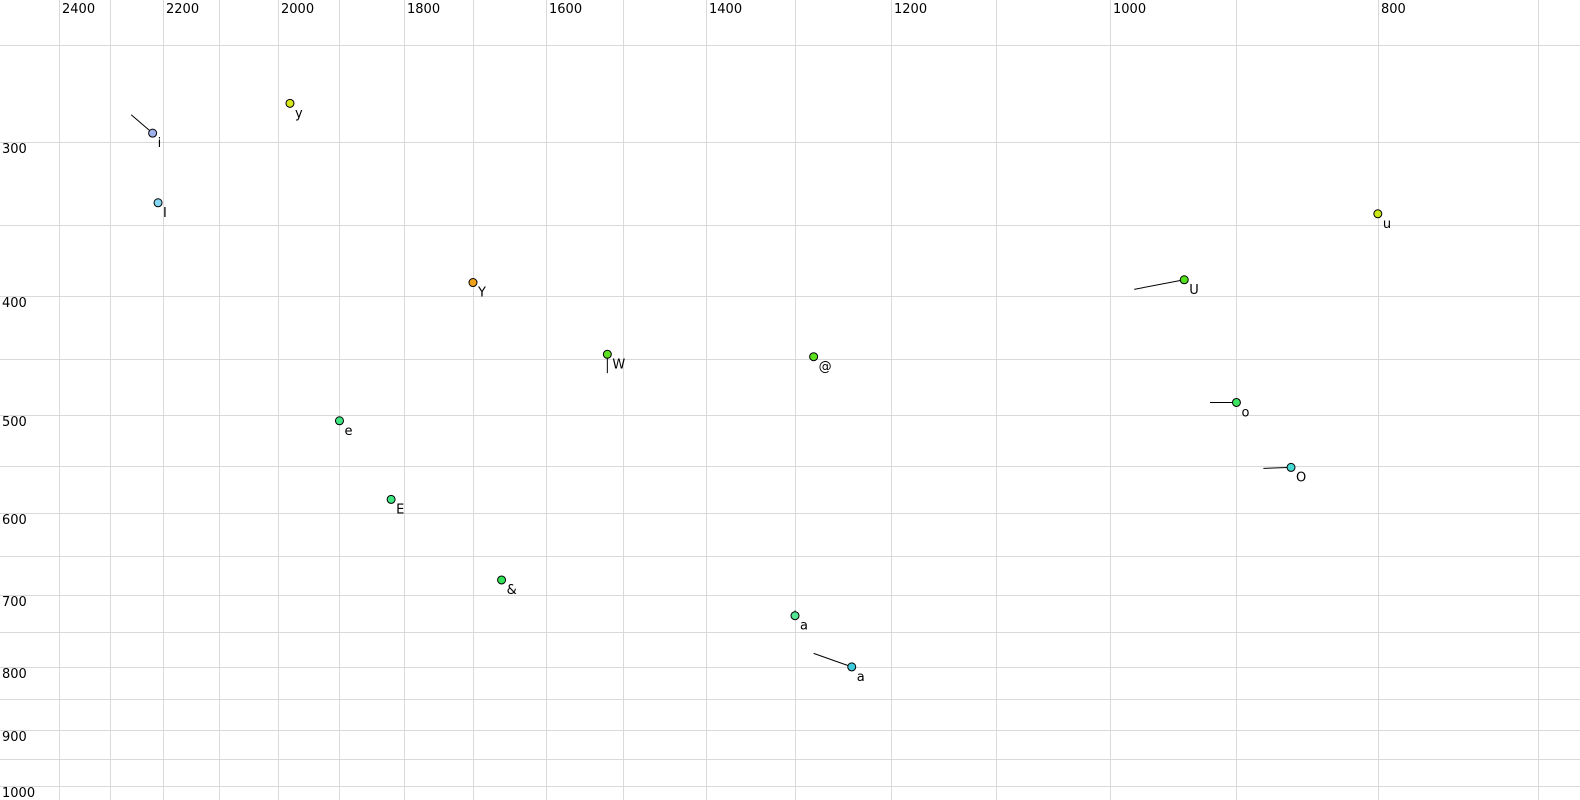 This screenshot has width=1580, height=800. What do you see at coordinates (481, 293) in the screenshot?
I see `data-point-label: Y` at bounding box center [481, 293].